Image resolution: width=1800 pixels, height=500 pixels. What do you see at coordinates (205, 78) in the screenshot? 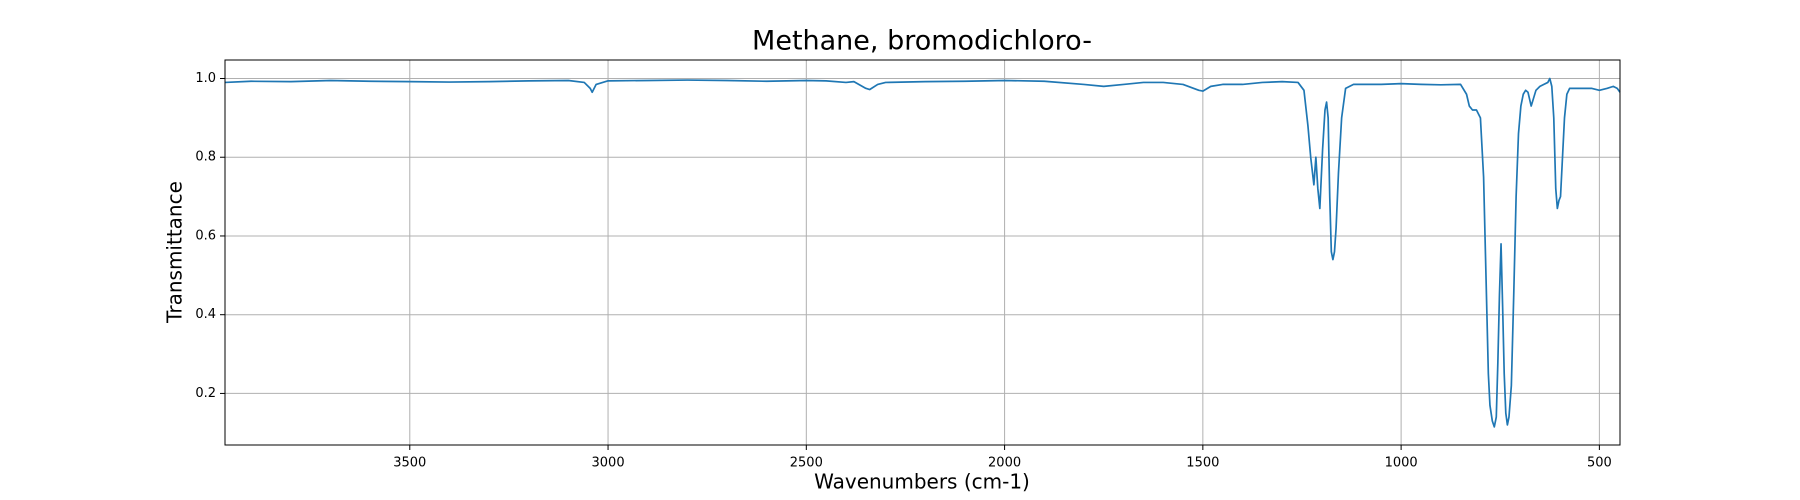
I see `y-tick-label: 1.0` at bounding box center [205, 78].